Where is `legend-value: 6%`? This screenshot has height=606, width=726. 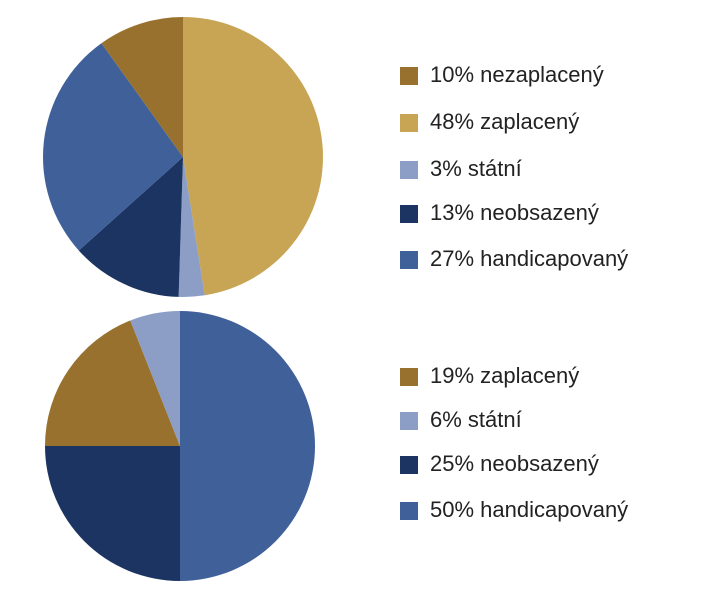 legend-value: 6% is located at coordinates (446, 419).